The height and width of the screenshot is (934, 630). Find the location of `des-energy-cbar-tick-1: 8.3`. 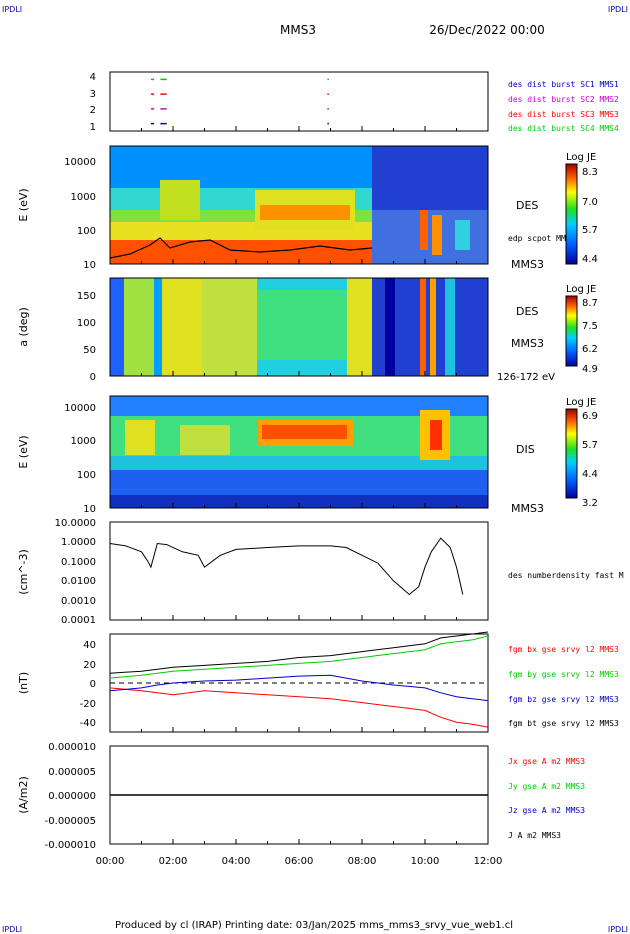

des-energy-cbar-tick-1: 8.3 is located at coordinates (590, 172).